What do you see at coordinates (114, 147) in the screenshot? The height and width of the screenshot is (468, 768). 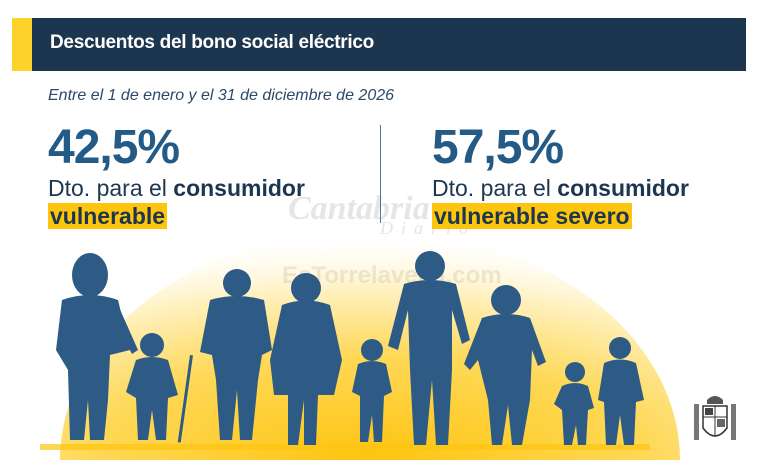 I see `discount-vulnerable-value: 42,5%` at bounding box center [114, 147].